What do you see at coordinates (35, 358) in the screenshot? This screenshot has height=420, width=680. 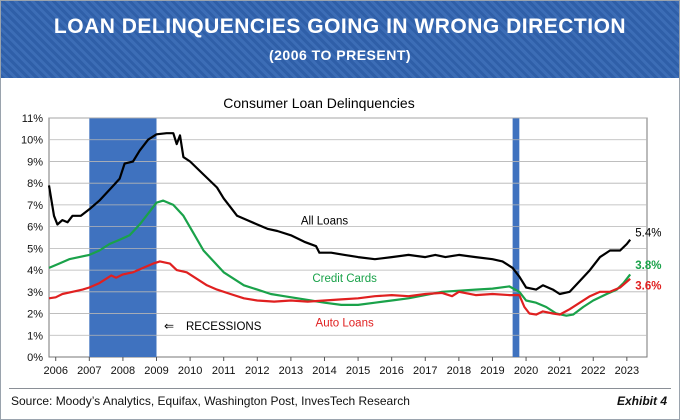 I see `y-tick-label: 0%` at bounding box center [35, 358].